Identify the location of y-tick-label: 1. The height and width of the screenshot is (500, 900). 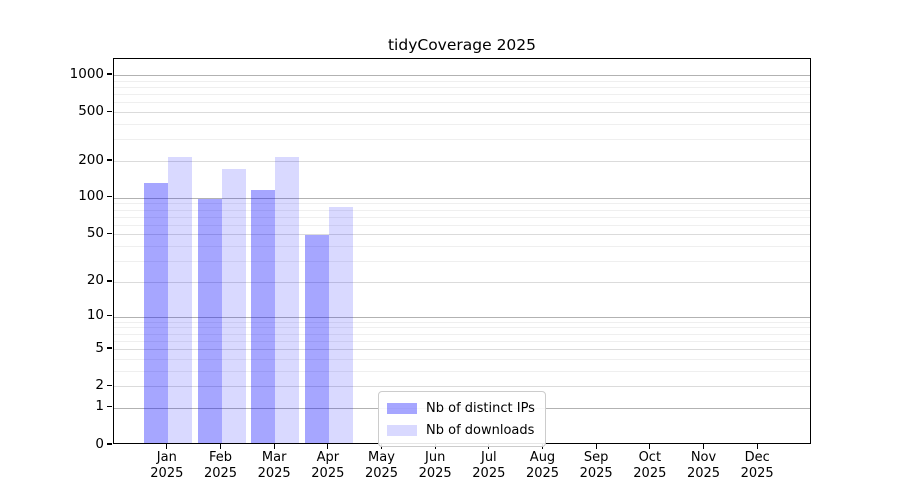
(99, 406).